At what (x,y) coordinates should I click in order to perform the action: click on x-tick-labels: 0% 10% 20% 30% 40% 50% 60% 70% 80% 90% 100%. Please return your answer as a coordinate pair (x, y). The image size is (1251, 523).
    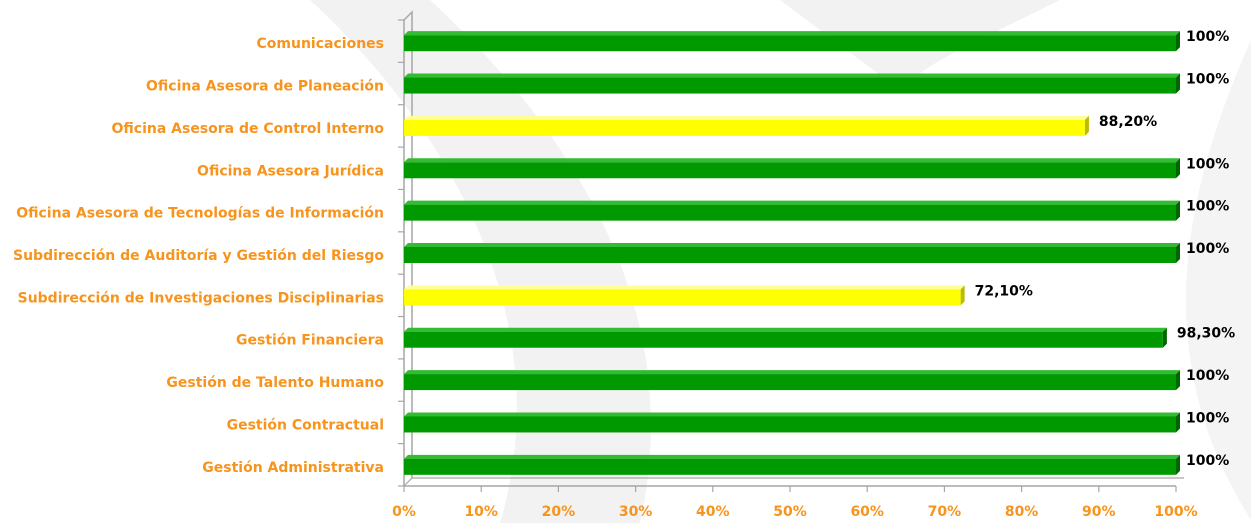
    Looking at the image, I should click on (795, 512).